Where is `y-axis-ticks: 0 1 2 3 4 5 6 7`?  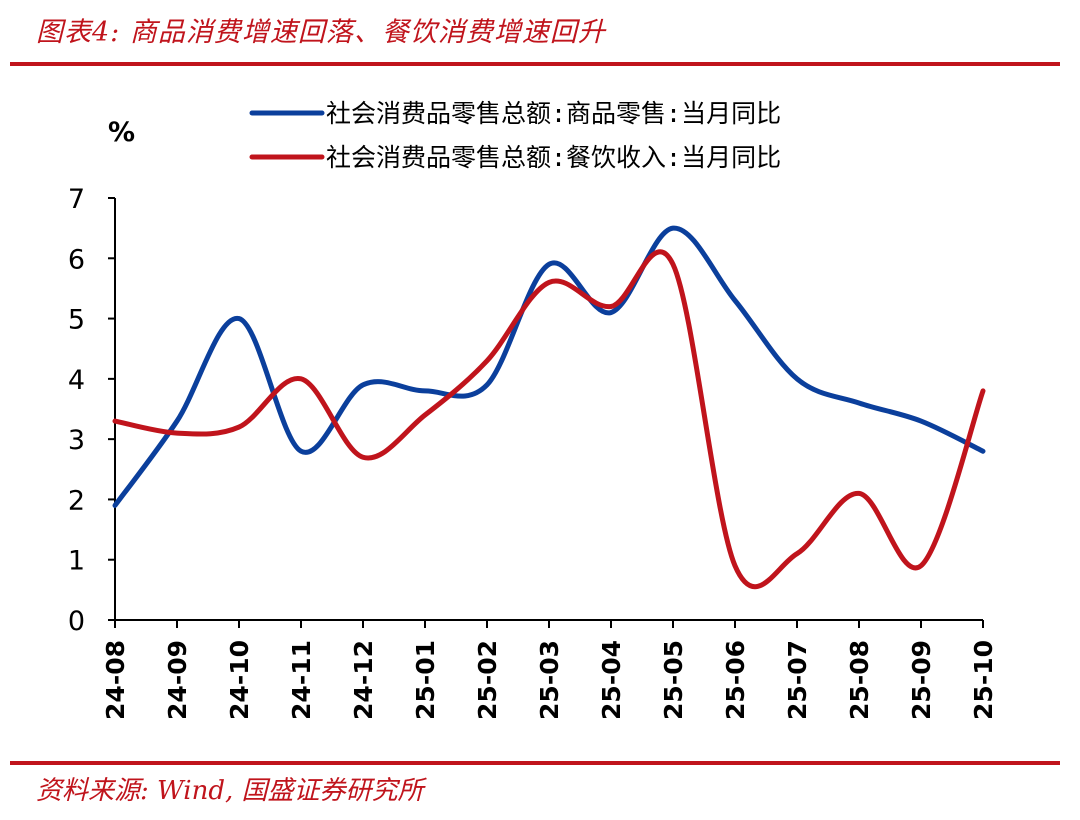
y-axis-ticks: 0 1 2 3 4 5 6 7 is located at coordinates (91, 410).